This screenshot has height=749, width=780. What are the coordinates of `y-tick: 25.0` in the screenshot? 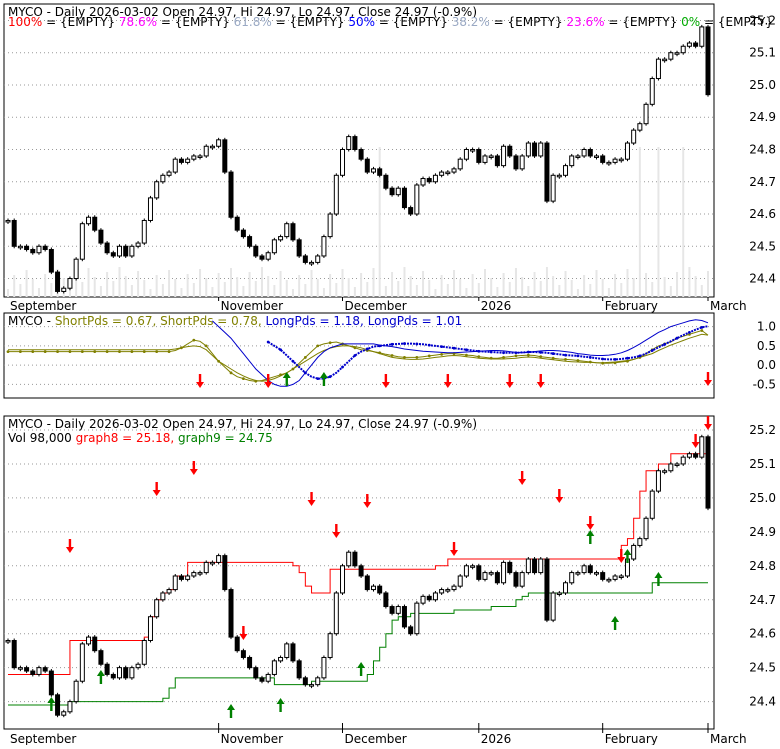 It's located at (762, 85).